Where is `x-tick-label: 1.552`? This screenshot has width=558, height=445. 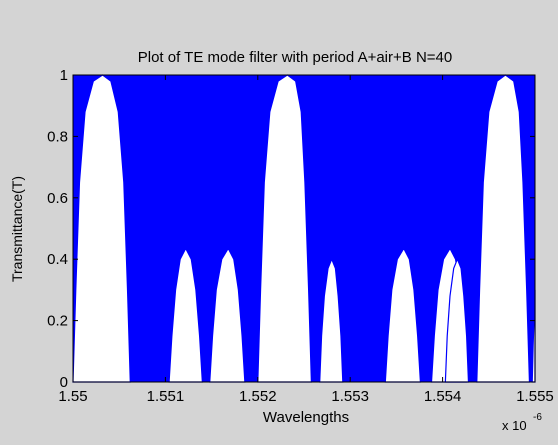
x-tick-label: 1.552 is located at coordinates (258, 396).